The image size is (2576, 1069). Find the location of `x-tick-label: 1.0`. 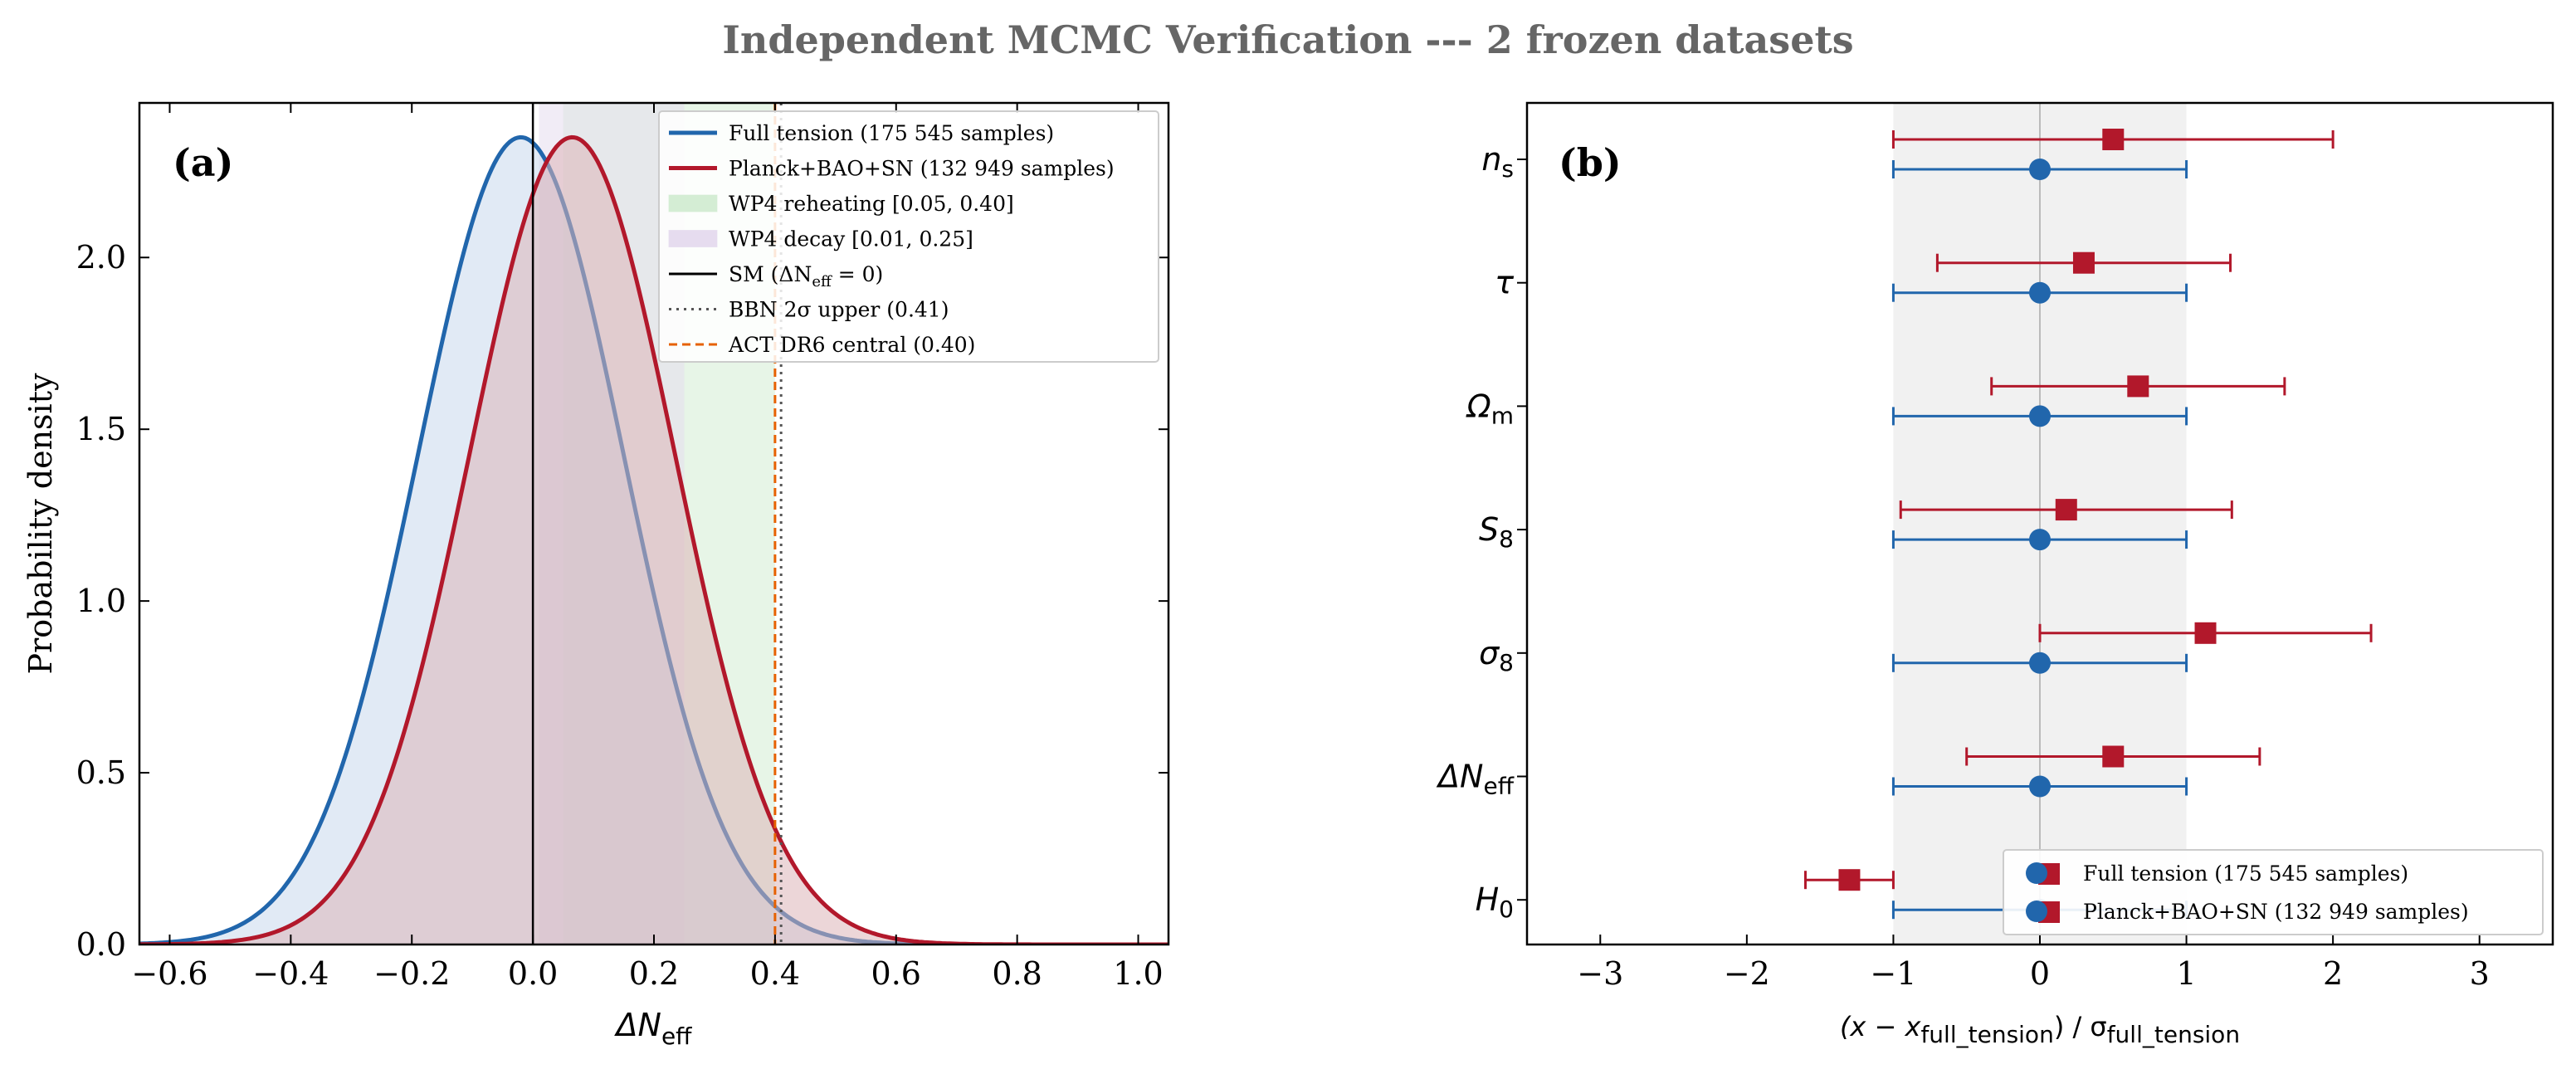

x-tick-label: 1.0 is located at coordinates (1138, 974).